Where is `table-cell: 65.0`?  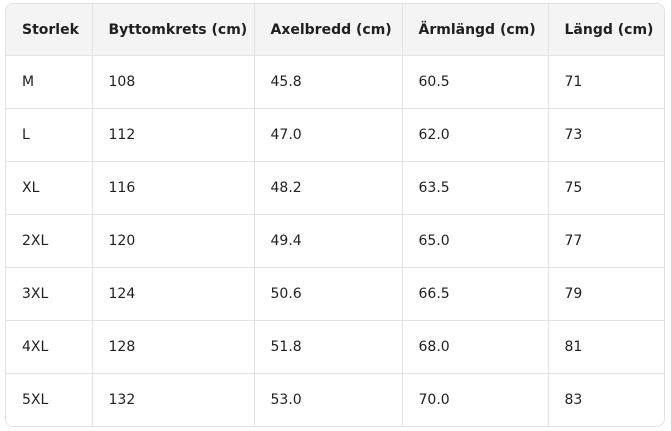
table-cell: 65.0 is located at coordinates (474, 241).